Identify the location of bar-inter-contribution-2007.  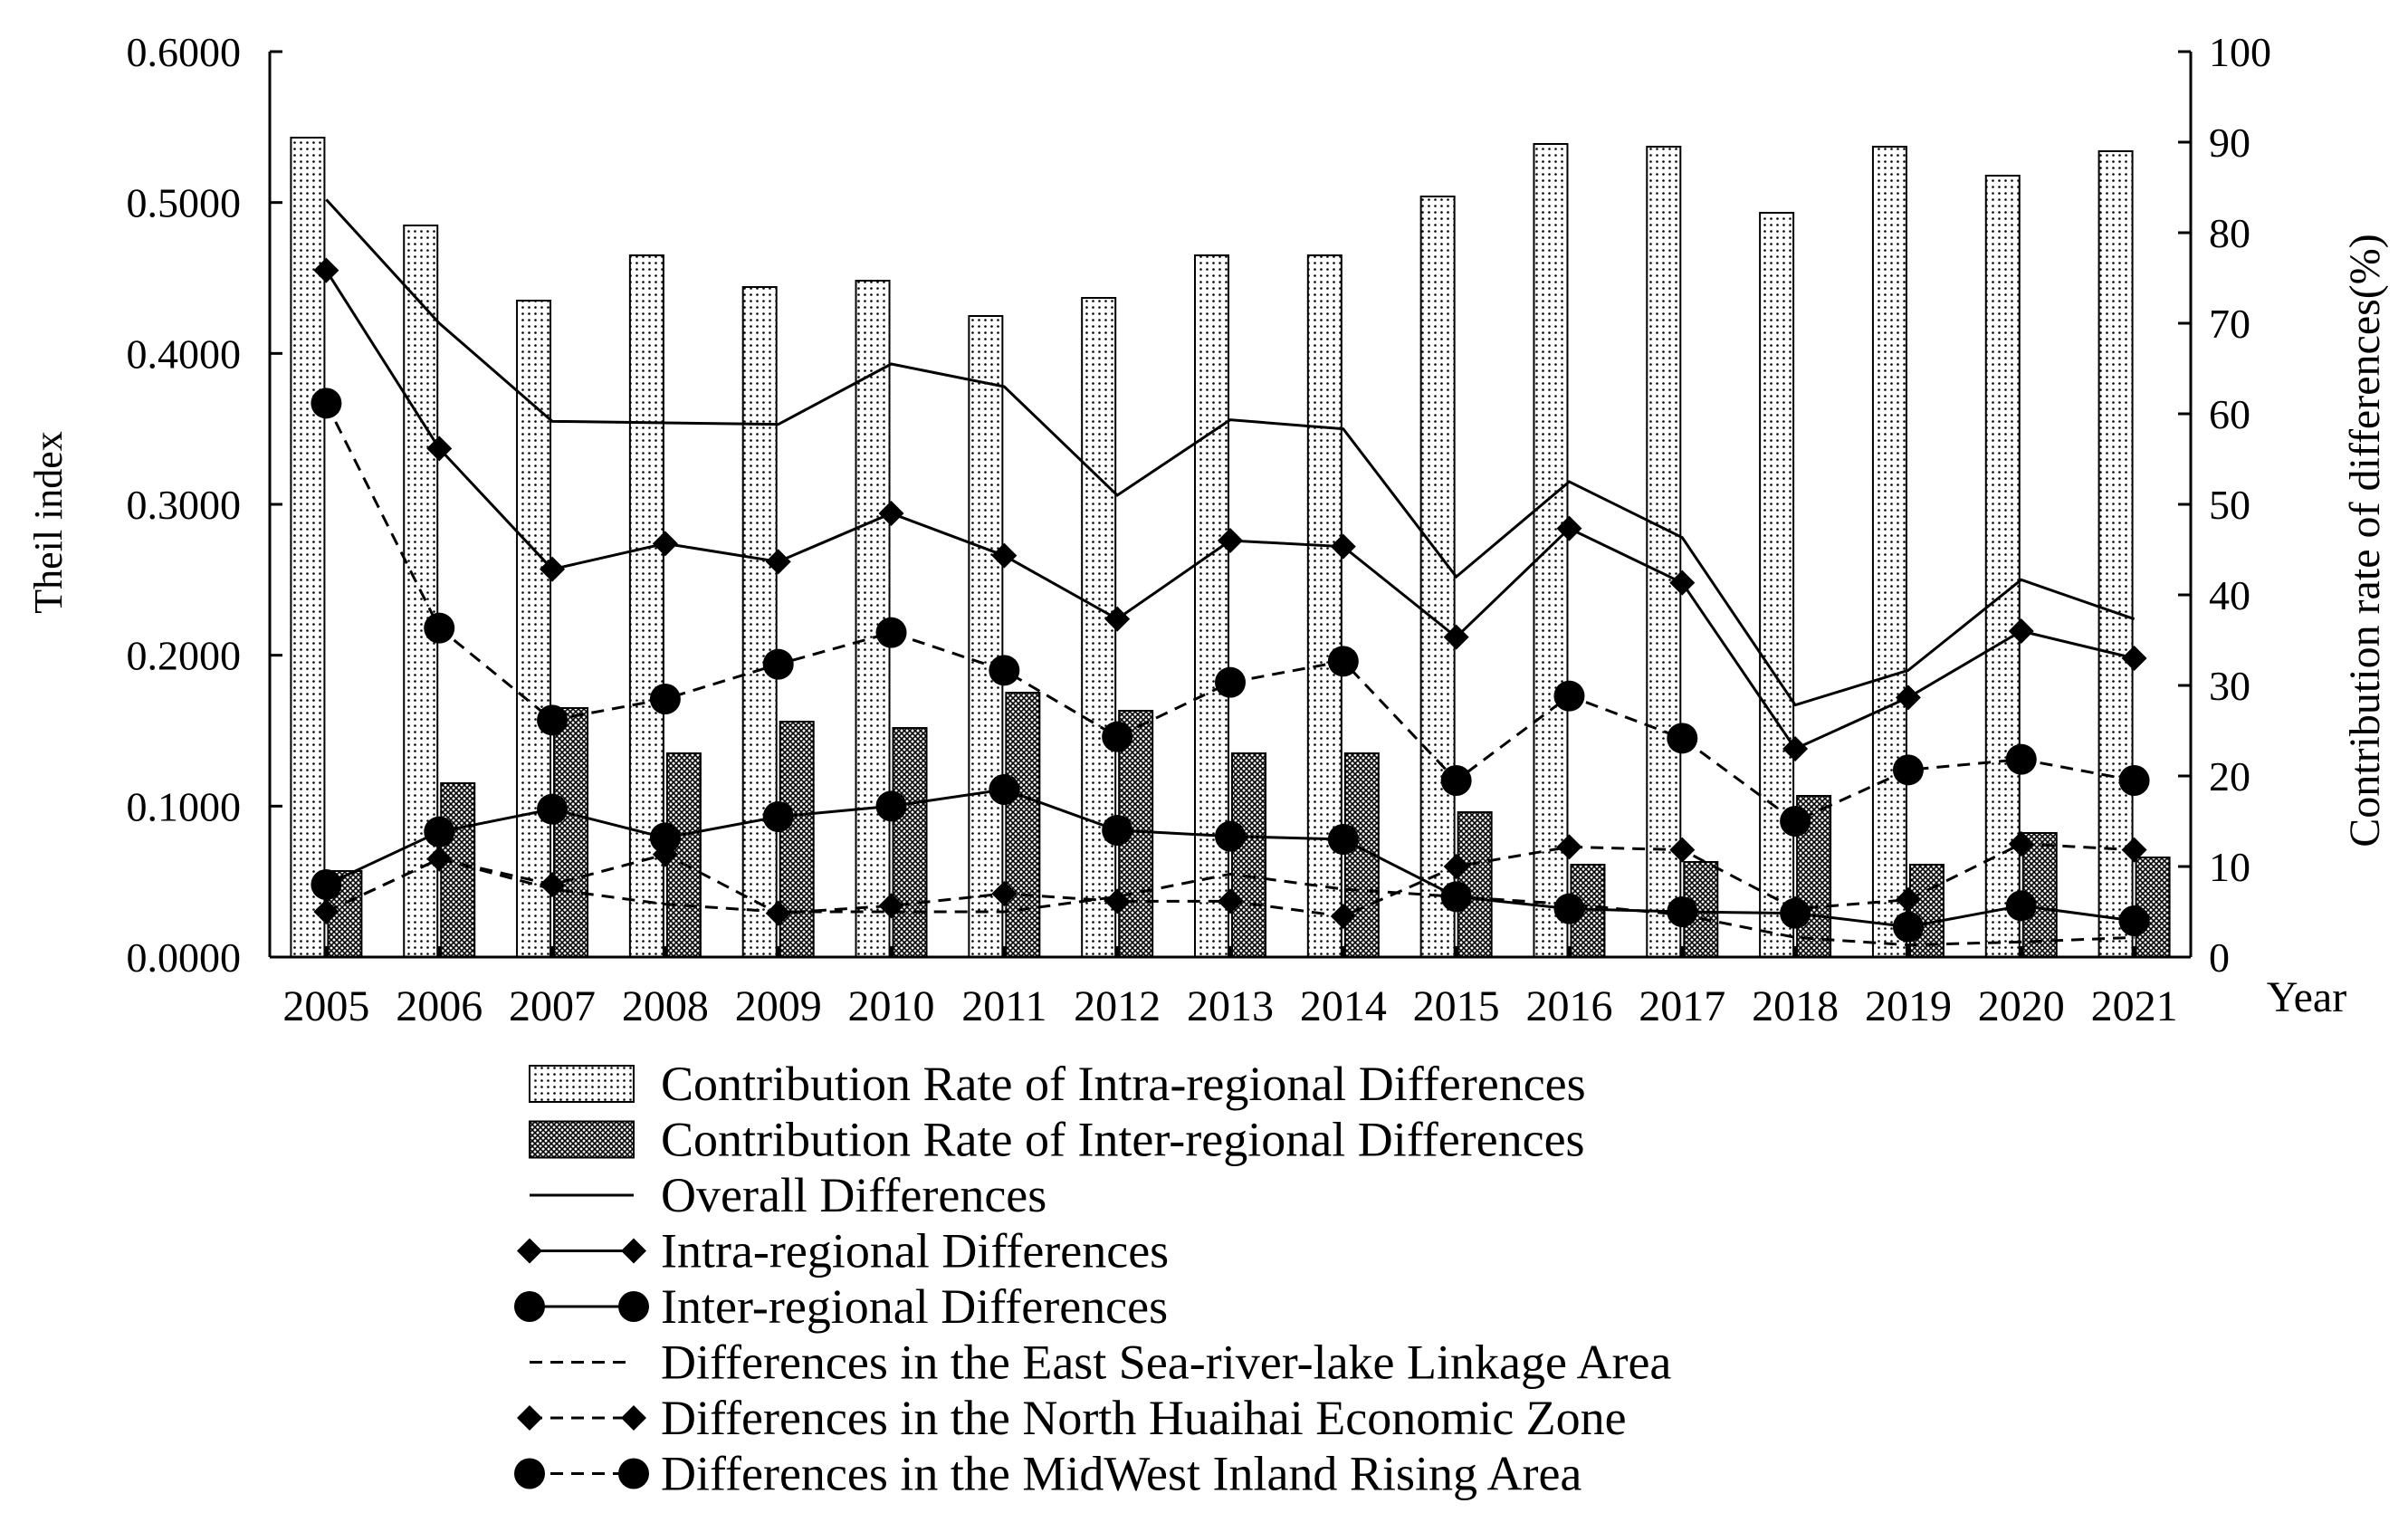
(571, 832).